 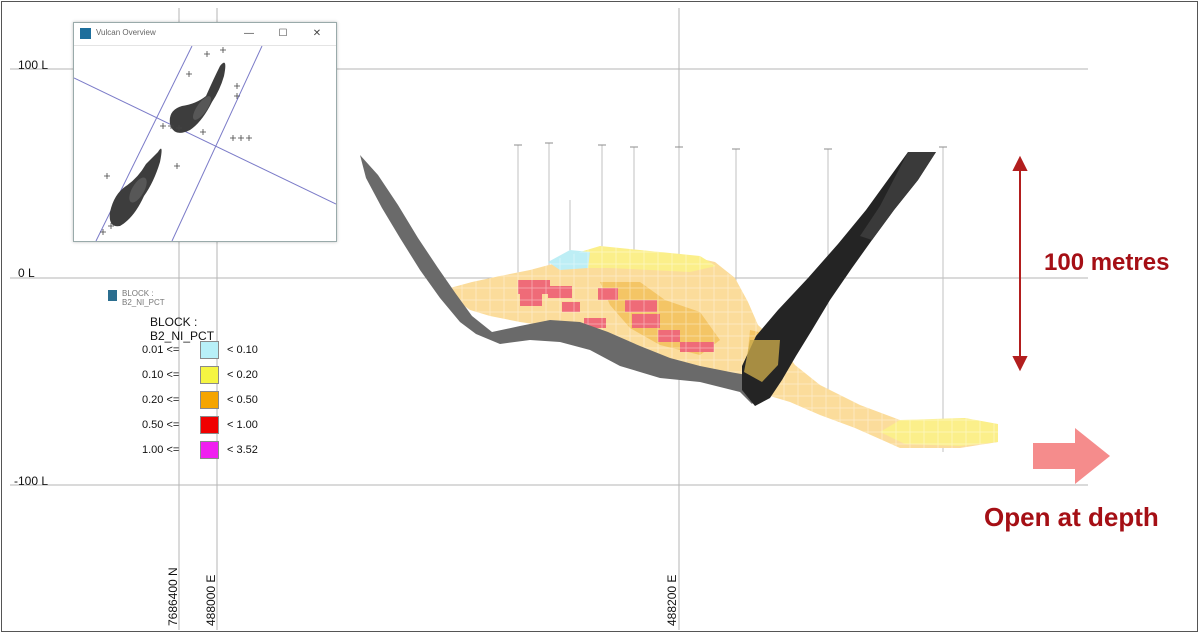 I want to click on elevation-label-minus100l: -100 L, so click(x=31, y=481).